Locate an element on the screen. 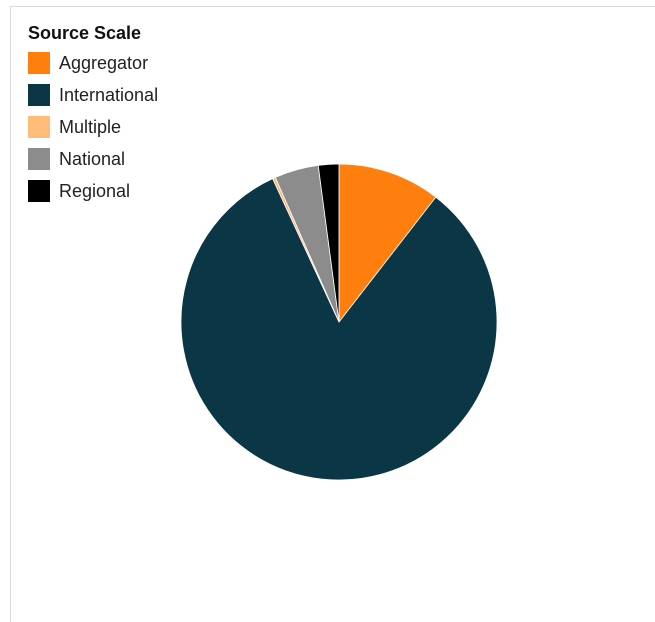 This screenshot has height=622, width=655. legend-label-national: National is located at coordinates (92, 159).